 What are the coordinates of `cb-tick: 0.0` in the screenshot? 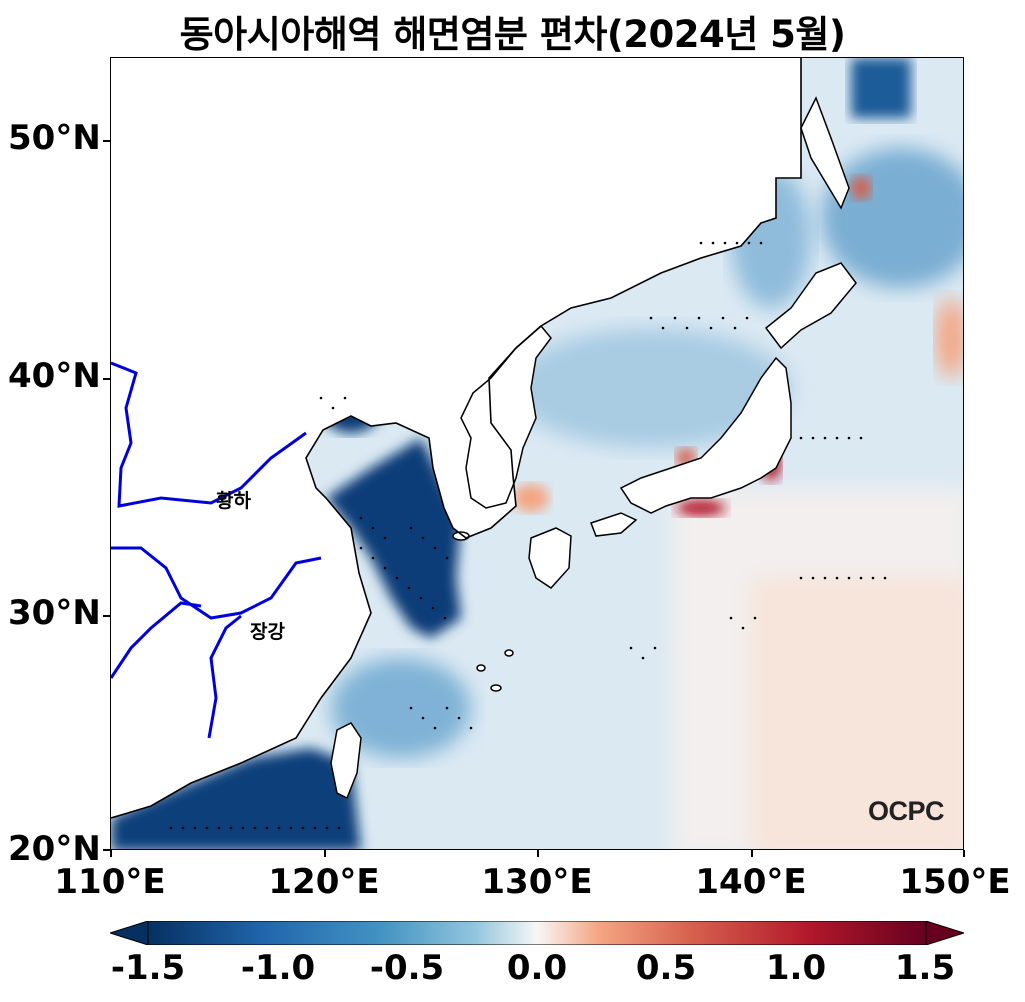 It's located at (537, 968).